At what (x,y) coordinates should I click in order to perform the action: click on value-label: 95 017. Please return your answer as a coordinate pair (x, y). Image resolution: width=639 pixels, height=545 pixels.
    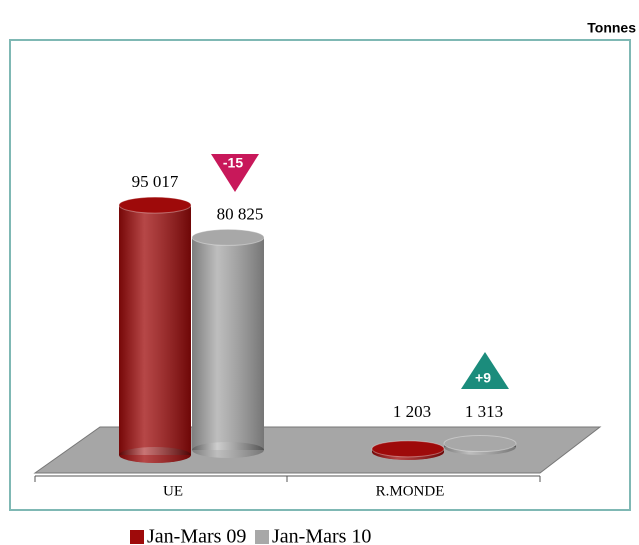
    Looking at the image, I should click on (155, 181).